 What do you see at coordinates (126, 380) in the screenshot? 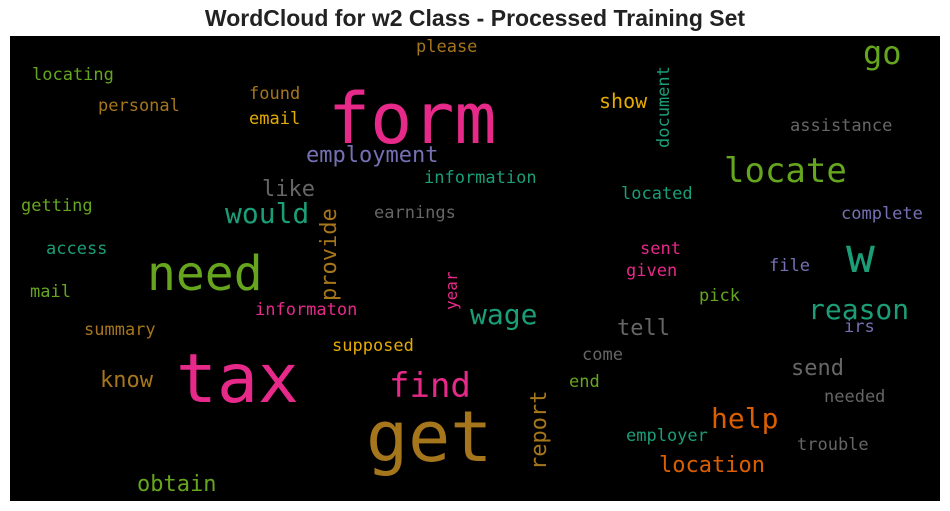
I see `word-know: know` at bounding box center [126, 380].